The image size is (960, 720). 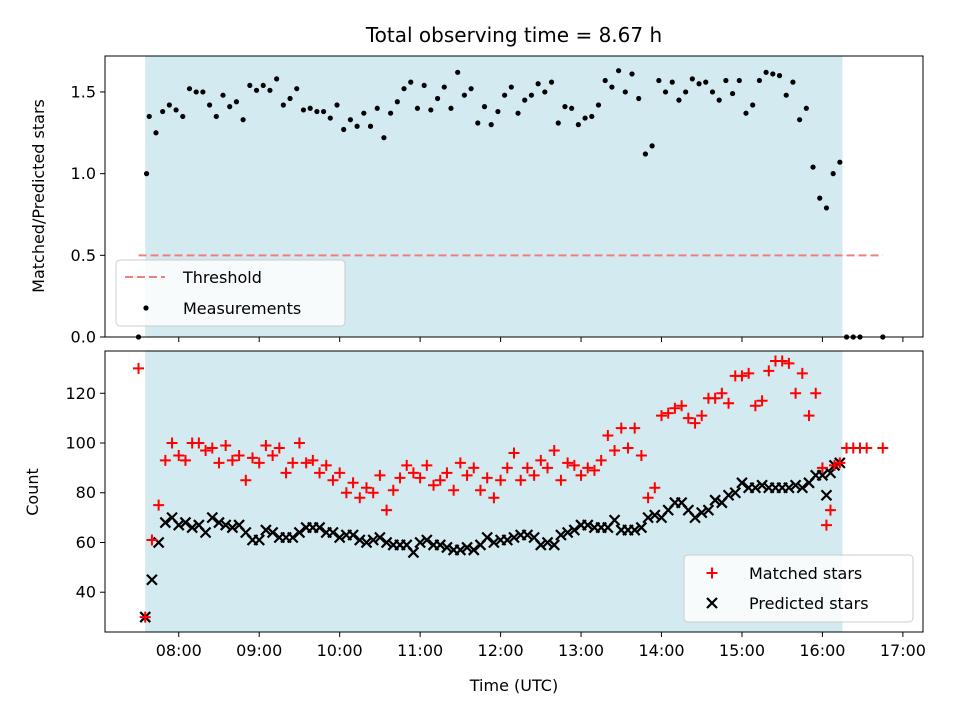 I want to click on legend-threshold-label: Threshold, so click(x=222, y=277).